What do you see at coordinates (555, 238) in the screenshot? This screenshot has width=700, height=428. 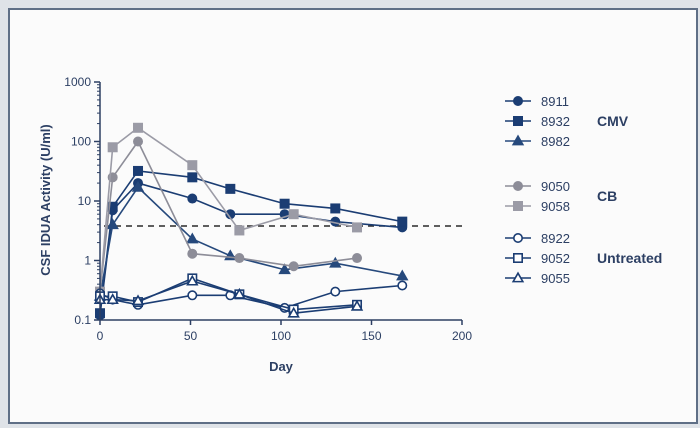 I see `legend-label-8922: 8922` at bounding box center [555, 238].